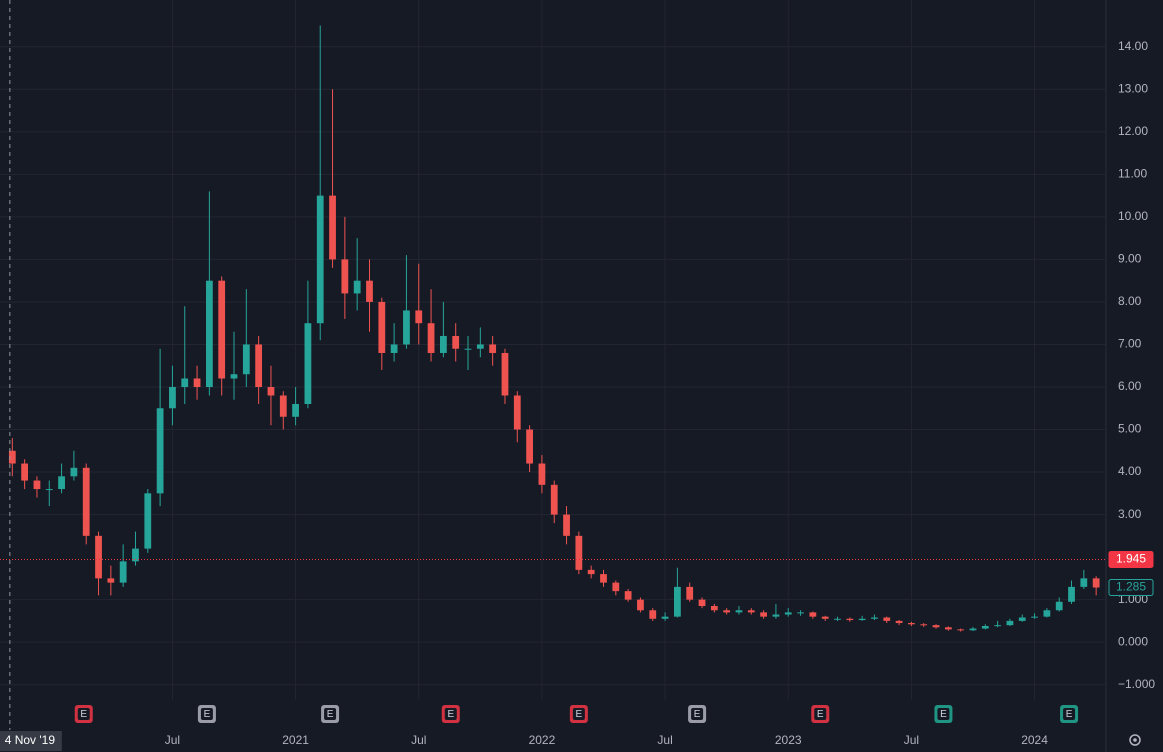 This screenshot has height=752, width=1163. Describe the element at coordinates (542, 740) in the screenshot. I see `x-tick-label: 2022` at that location.